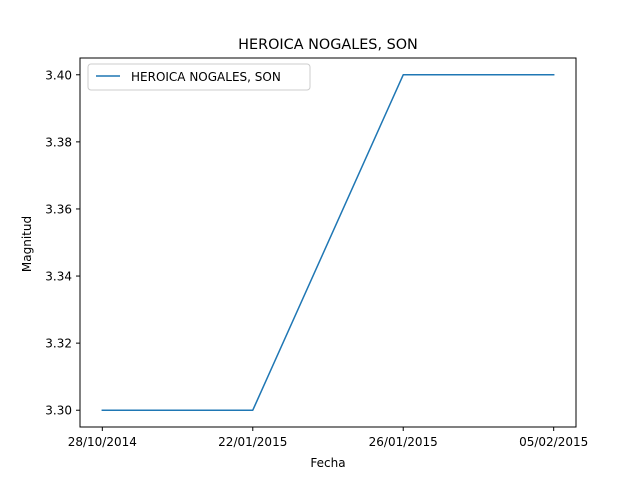  Describe the element at coordinates (553, 442) in the screenshot. I see `x-tick-label: 05/02/2015` at that location.